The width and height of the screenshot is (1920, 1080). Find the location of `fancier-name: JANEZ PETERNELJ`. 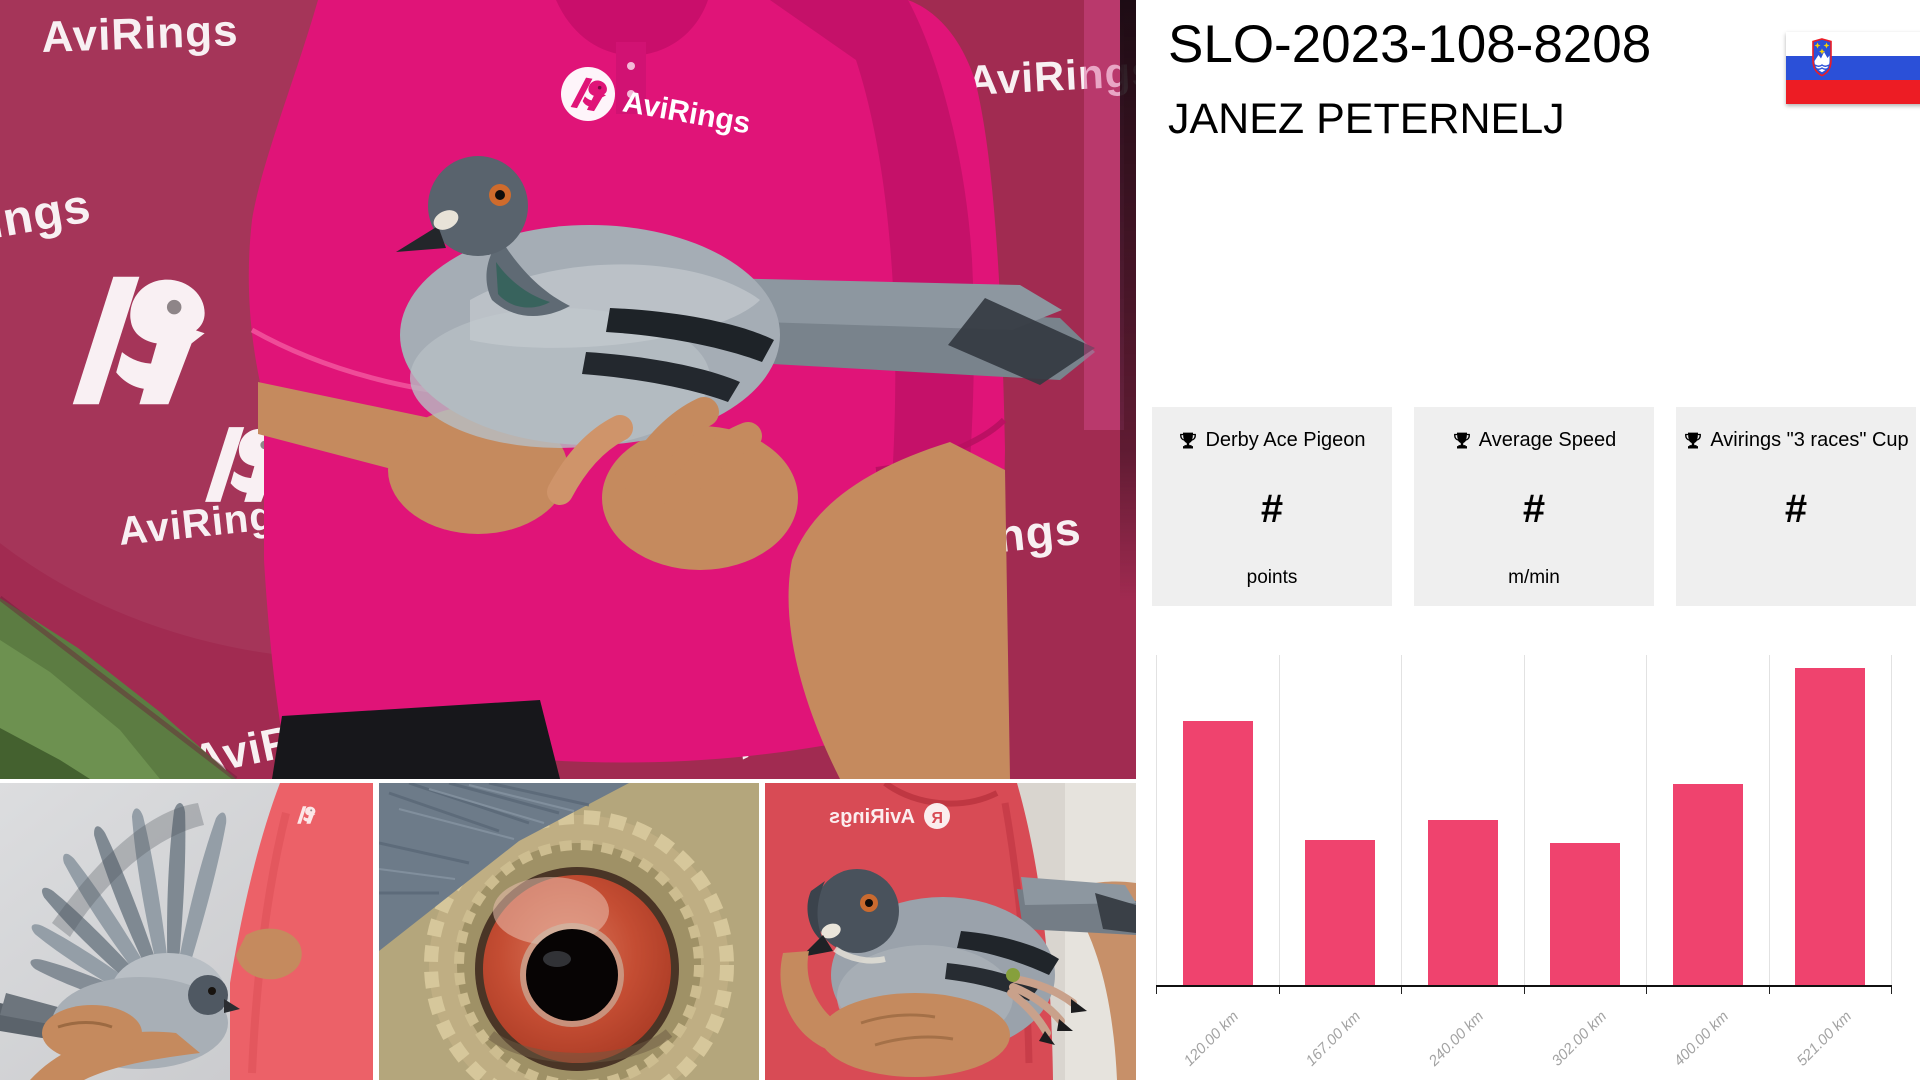

fancier-name: JANEZ PETERNELJ is located at coordinates (1366, 119).